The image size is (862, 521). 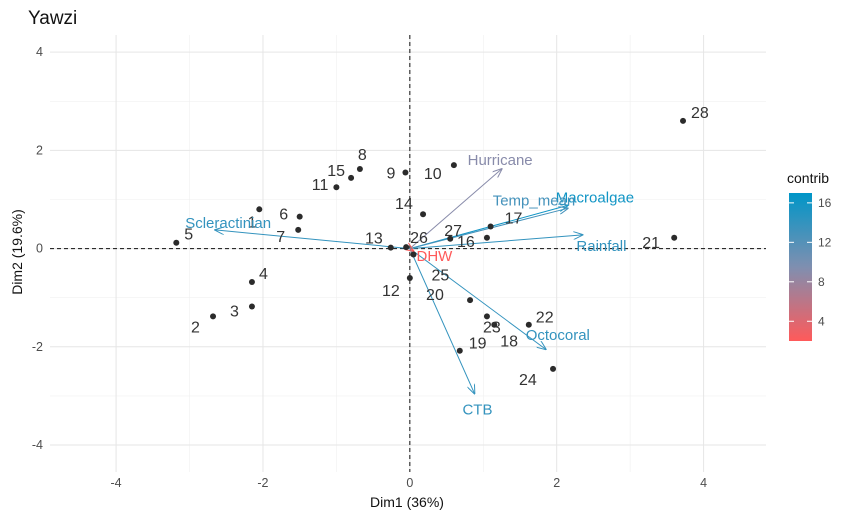 What do you see at coordinates (601, 246) in the screenshot?
I see `variable-label-rainfall: Rainfall` at bounding box center [601, 246].